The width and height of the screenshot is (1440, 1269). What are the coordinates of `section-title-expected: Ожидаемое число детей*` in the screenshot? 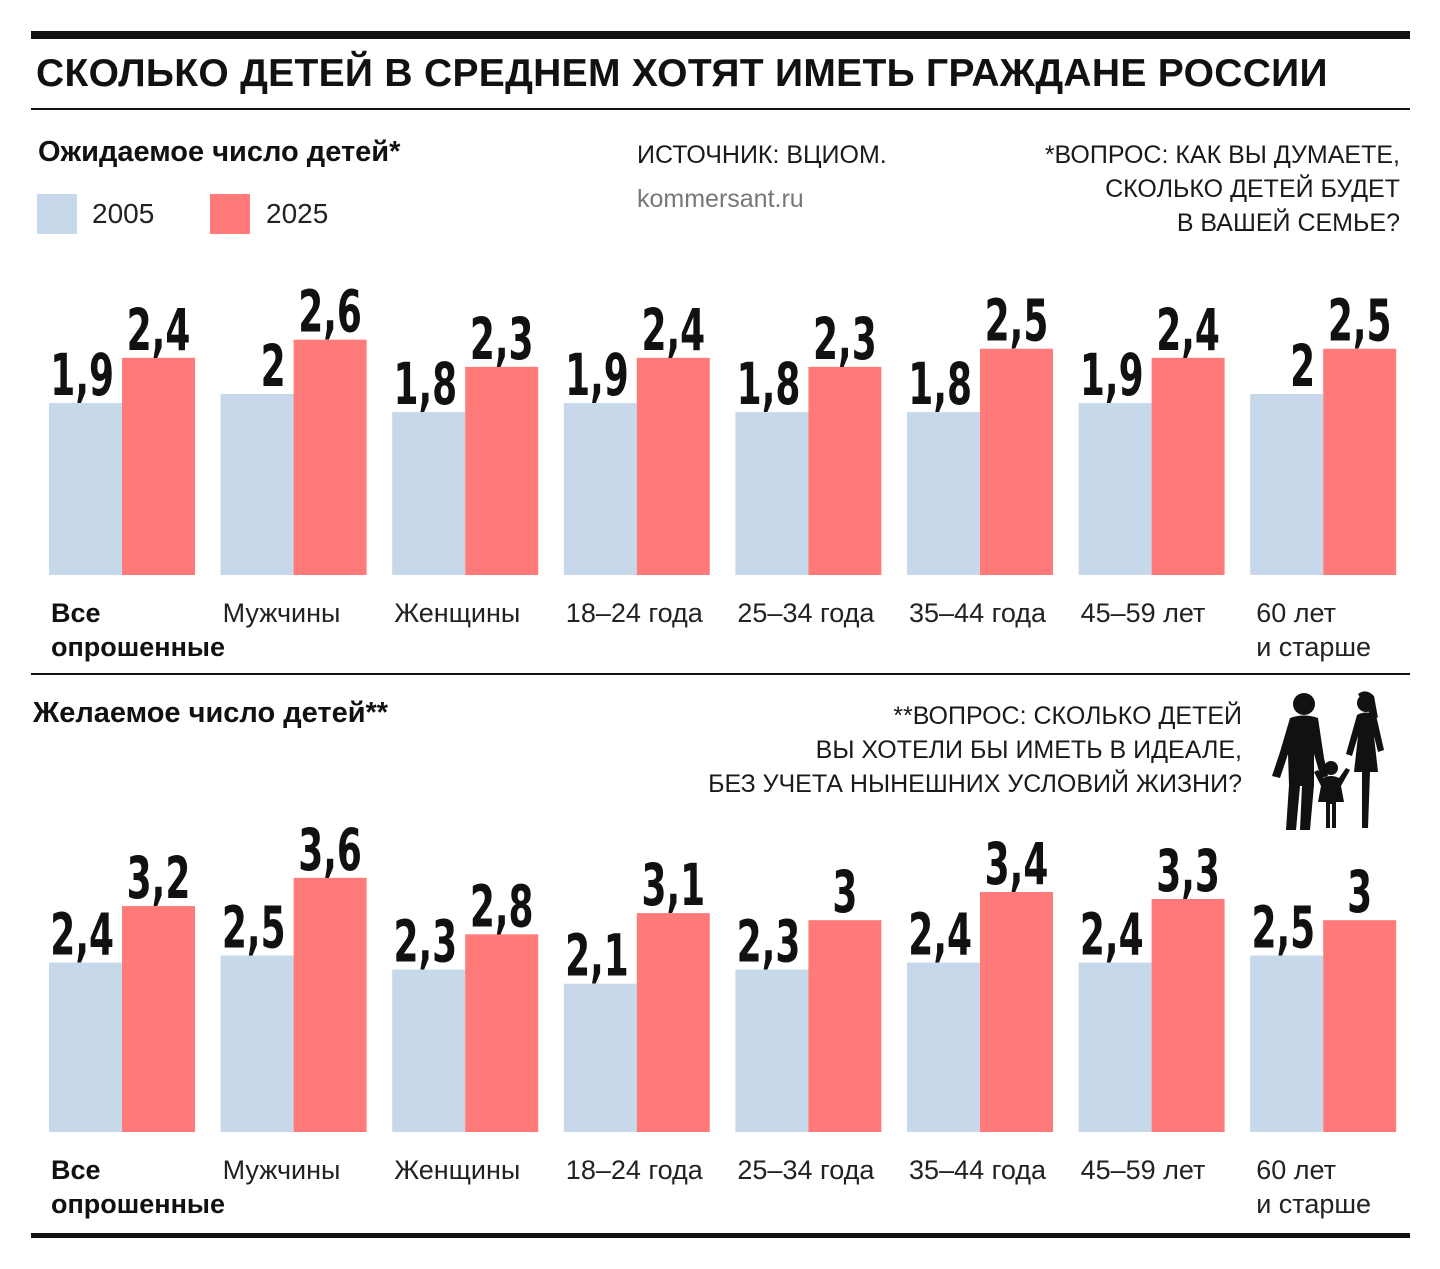 It's located at (219, 152).